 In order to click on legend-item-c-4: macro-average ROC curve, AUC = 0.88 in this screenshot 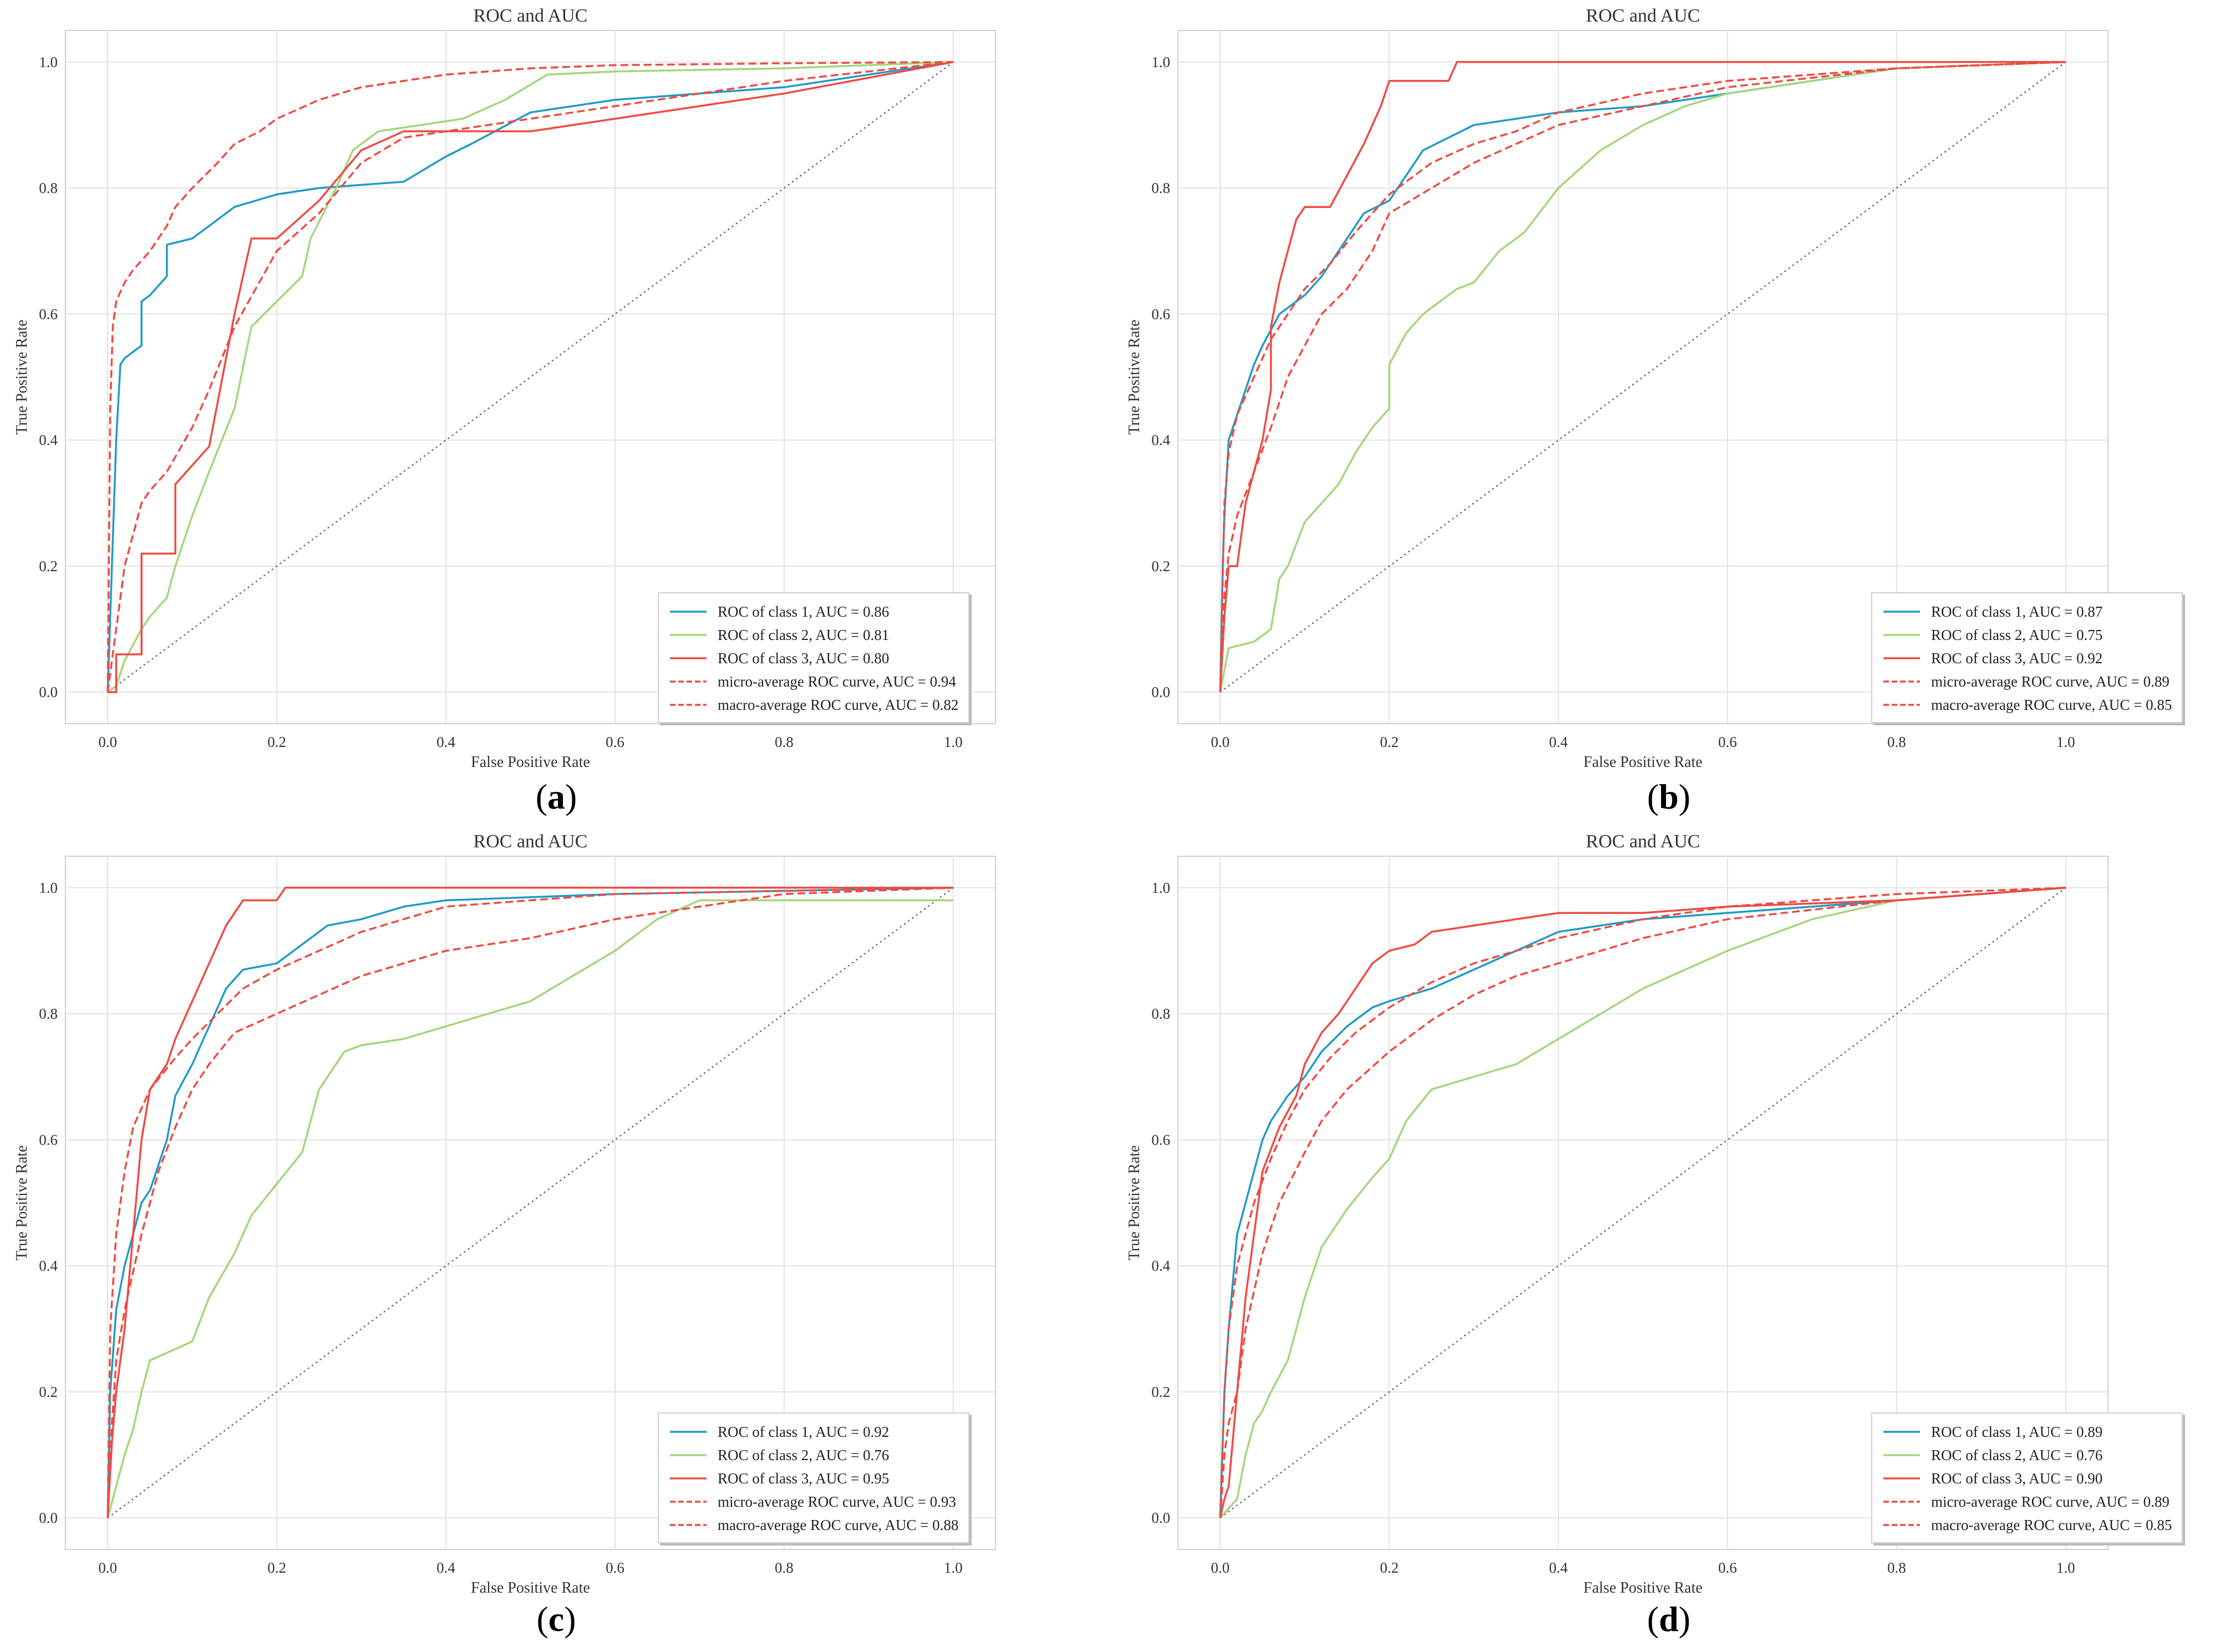, I will do `click(813, 1525)`.